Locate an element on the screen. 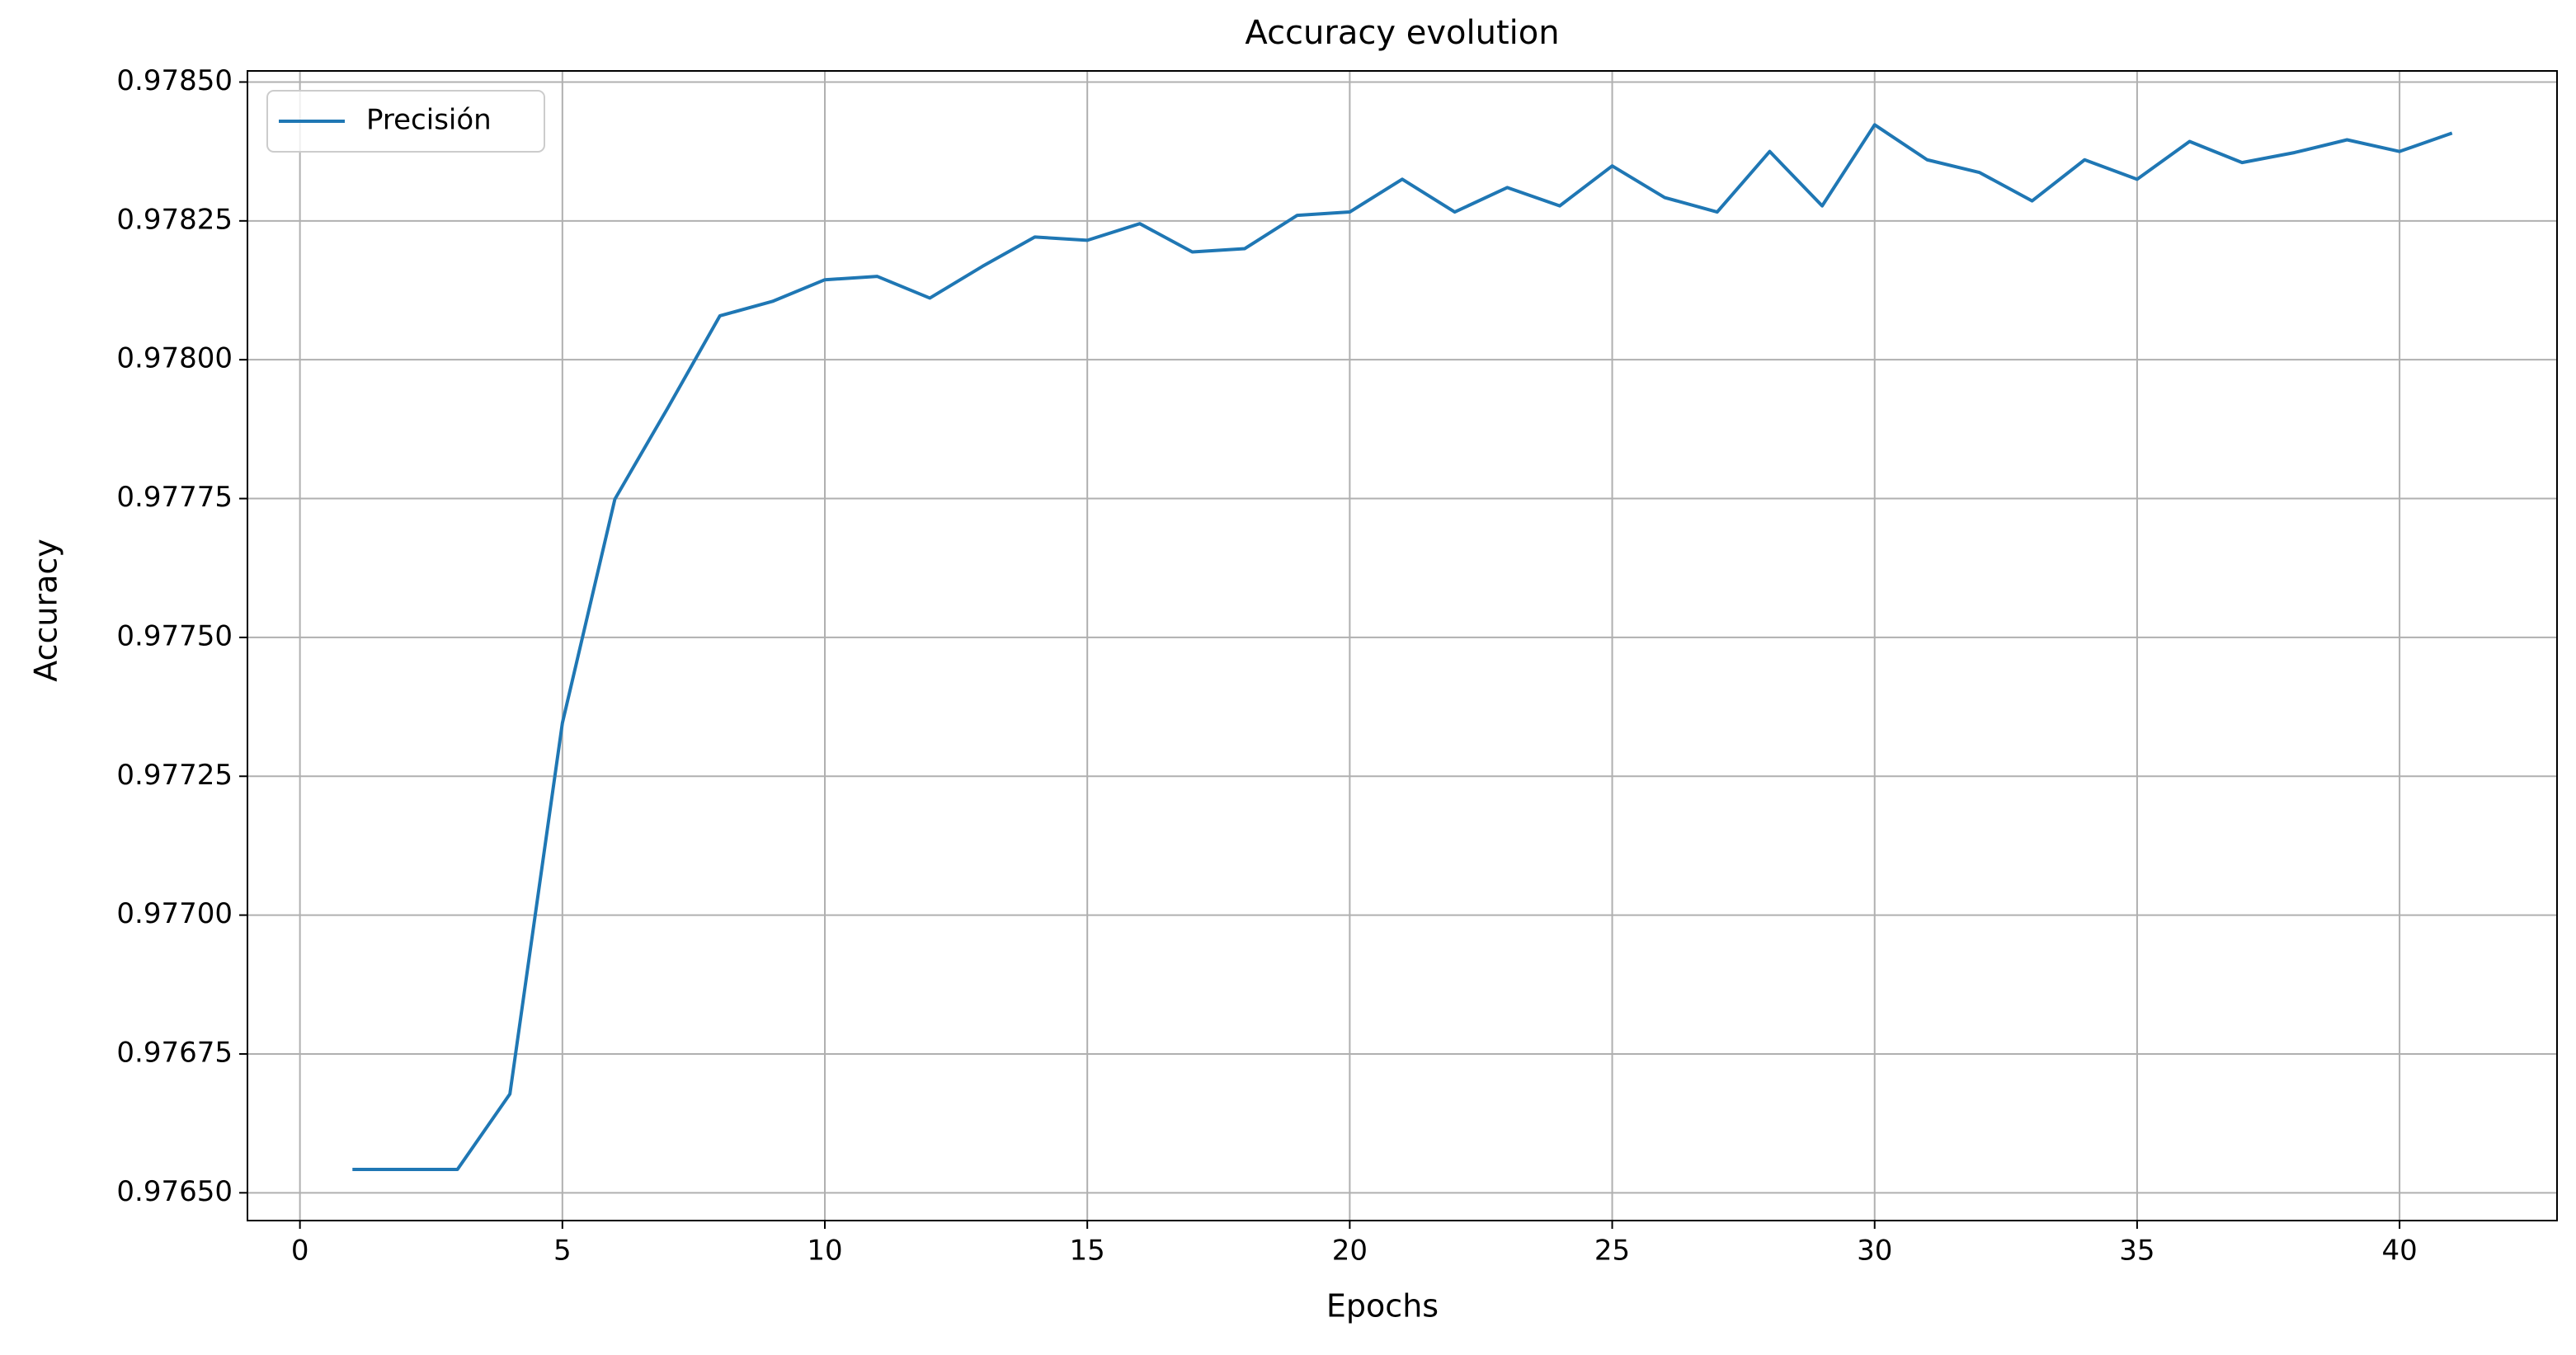 The width and height of the screenshot is (2576, 1355). x-tick-label: 15 is located at coordinates (1087, 1251).